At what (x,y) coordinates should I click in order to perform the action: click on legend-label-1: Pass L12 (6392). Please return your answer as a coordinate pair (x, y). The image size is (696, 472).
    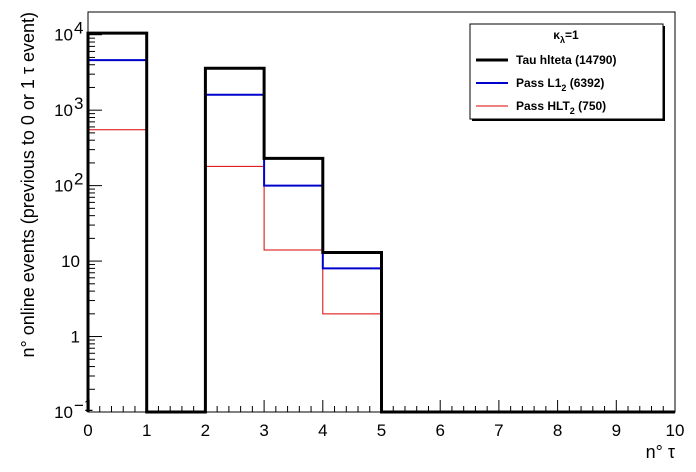
    Looking at the image, I should click on (560, 84).